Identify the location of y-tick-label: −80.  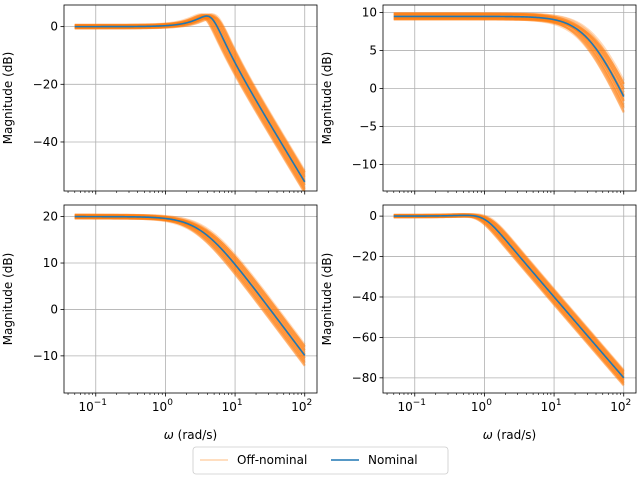
(364, 378).